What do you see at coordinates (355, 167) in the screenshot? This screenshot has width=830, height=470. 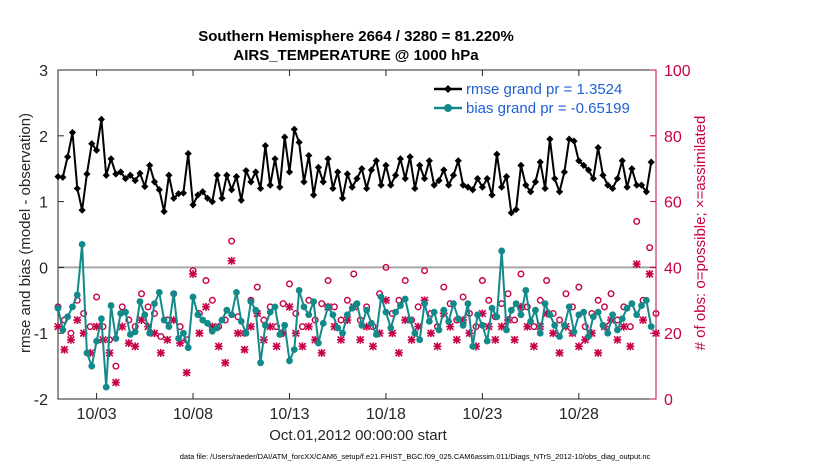 I see `rmse-series-line` at bounding box center [355, 167].